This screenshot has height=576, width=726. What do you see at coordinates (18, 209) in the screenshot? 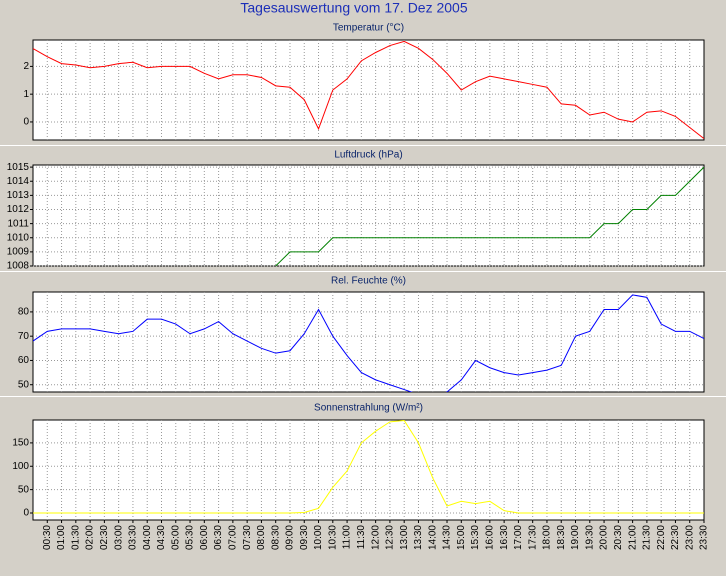
I see `y-tick-label: 1012` at bounding box center [18, 209].